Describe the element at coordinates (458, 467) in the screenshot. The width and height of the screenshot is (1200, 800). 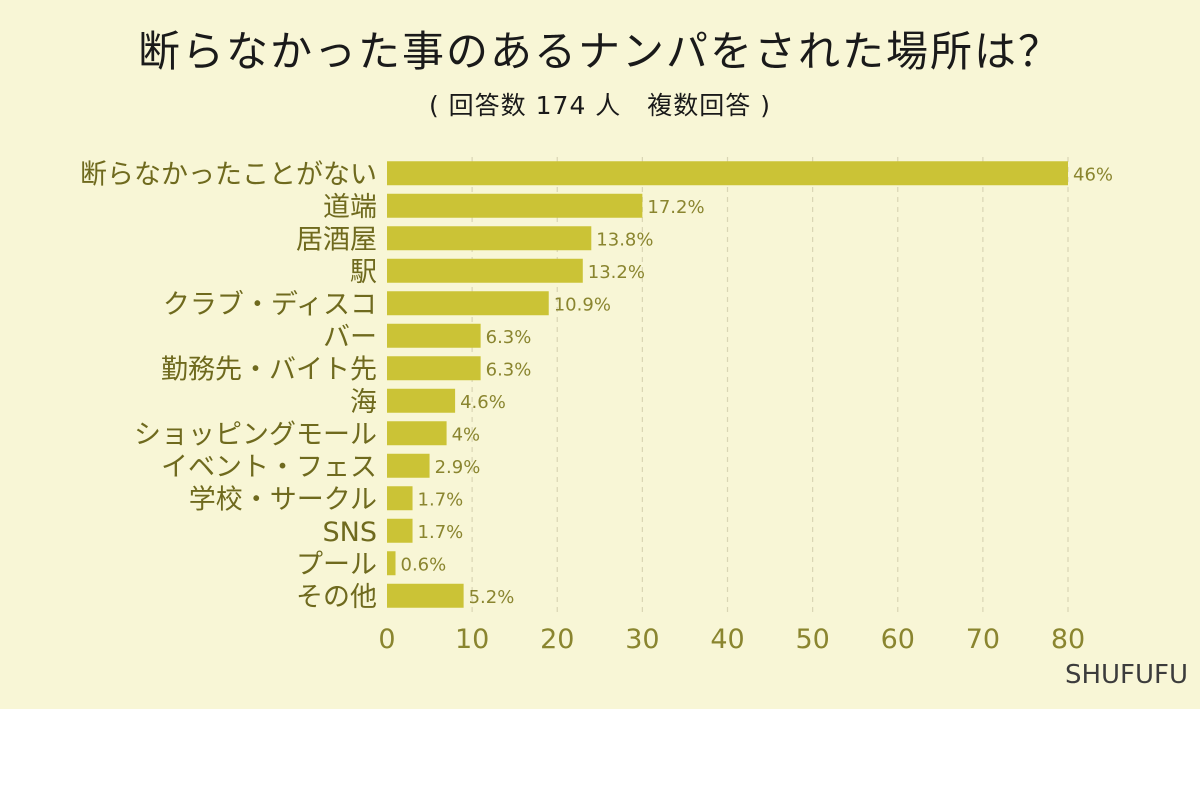
I see `data-label: 2.9%` at that location.